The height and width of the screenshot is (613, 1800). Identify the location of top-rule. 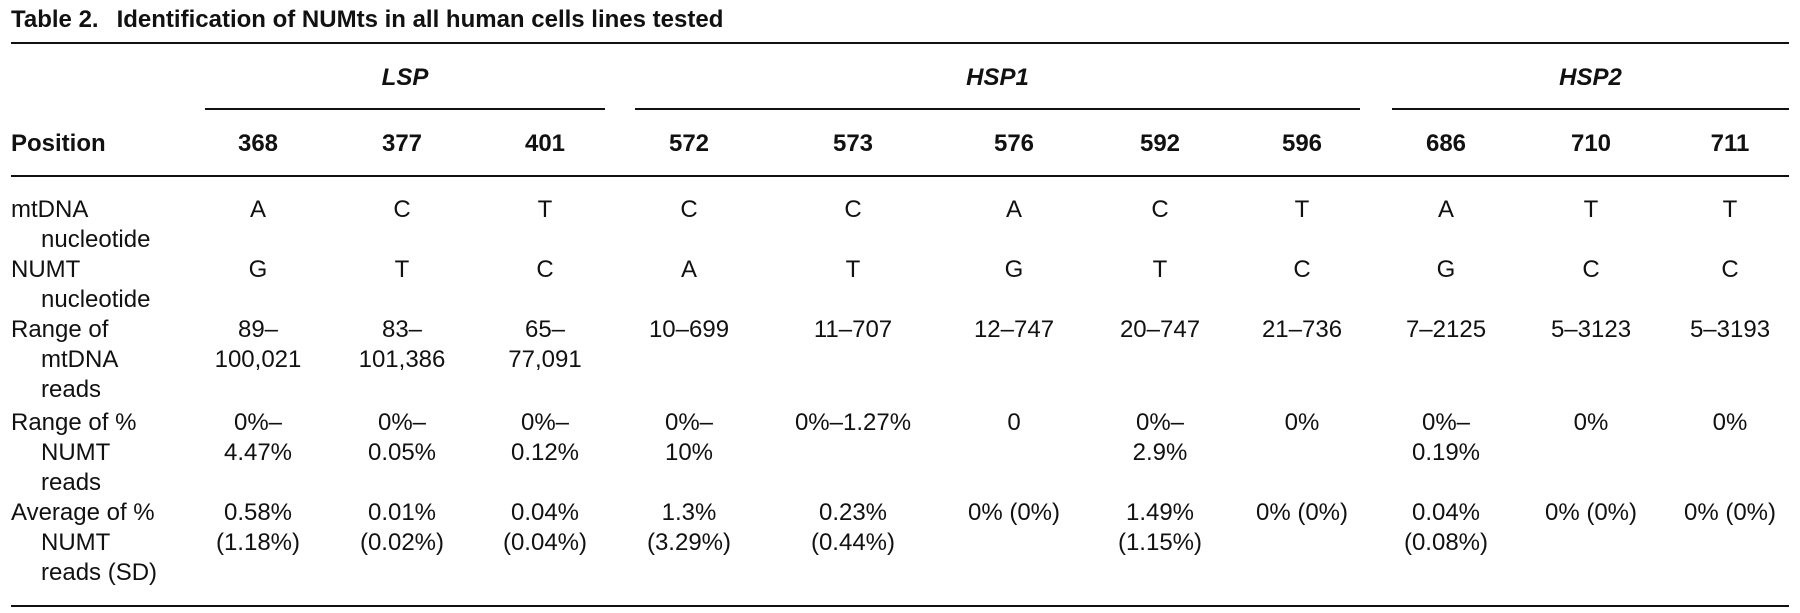
(900, 43).